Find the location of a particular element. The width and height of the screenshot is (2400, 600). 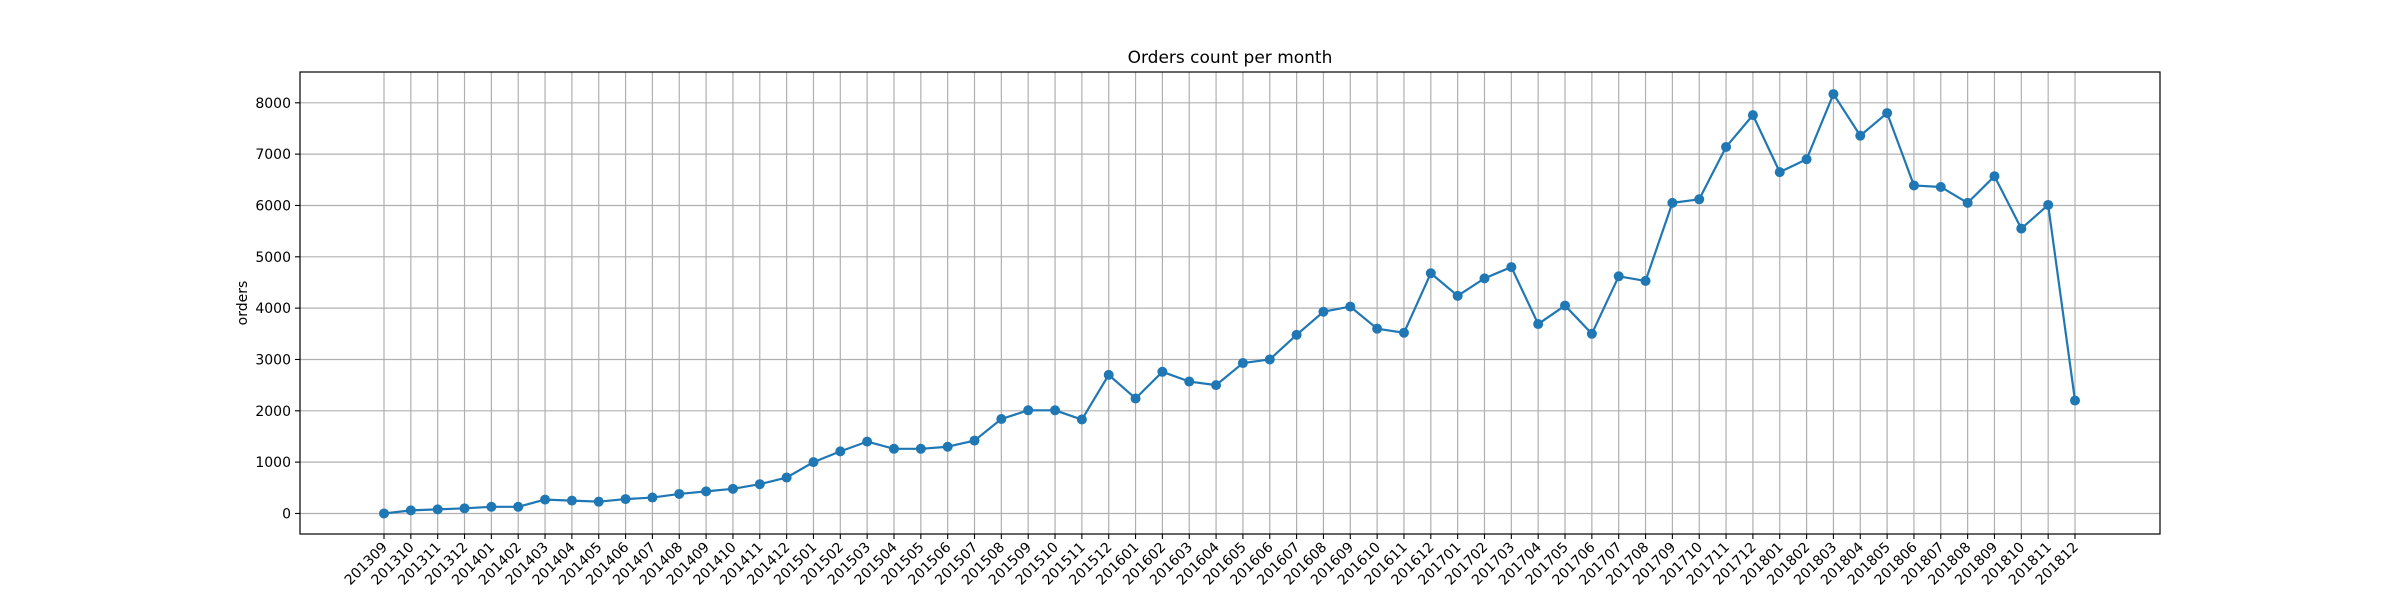

y-tick-label: 6000 is located at coordinates (273, 206).